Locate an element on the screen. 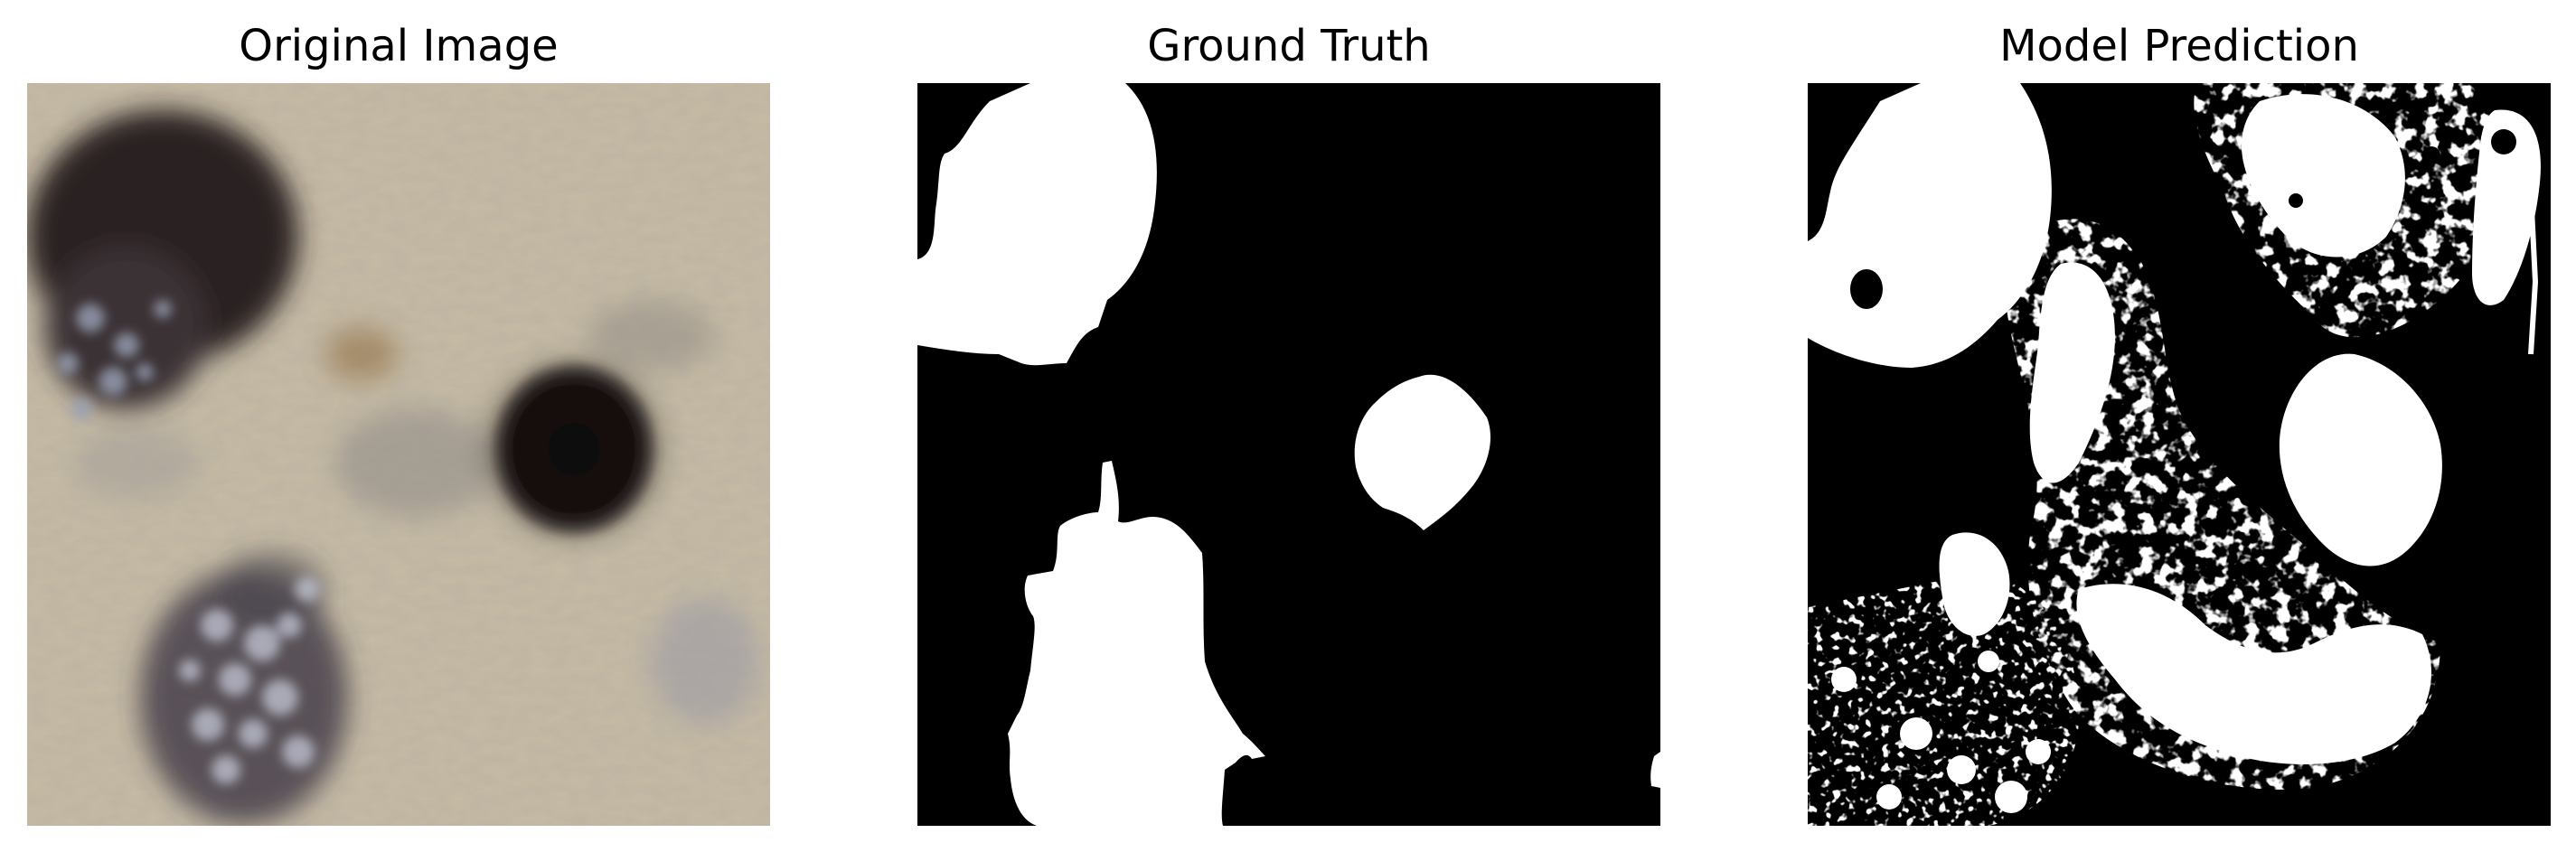 This screenshot has width=2576, height=852. pred-hole-upper-left is located at coordinates (1867, 289).